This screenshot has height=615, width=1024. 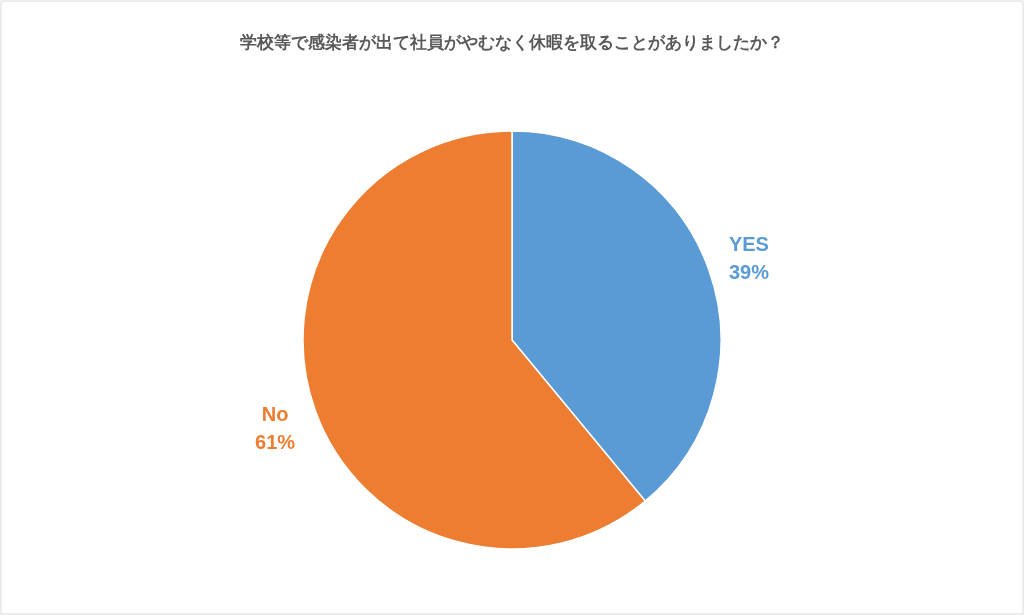 What do you see at coordinates (512, 42) in the screenshot?
I see `chart-title: 学校等で感染者が出て社員がやむなく休暇を取ることがありましたか？` at bounding box center [512, 42].